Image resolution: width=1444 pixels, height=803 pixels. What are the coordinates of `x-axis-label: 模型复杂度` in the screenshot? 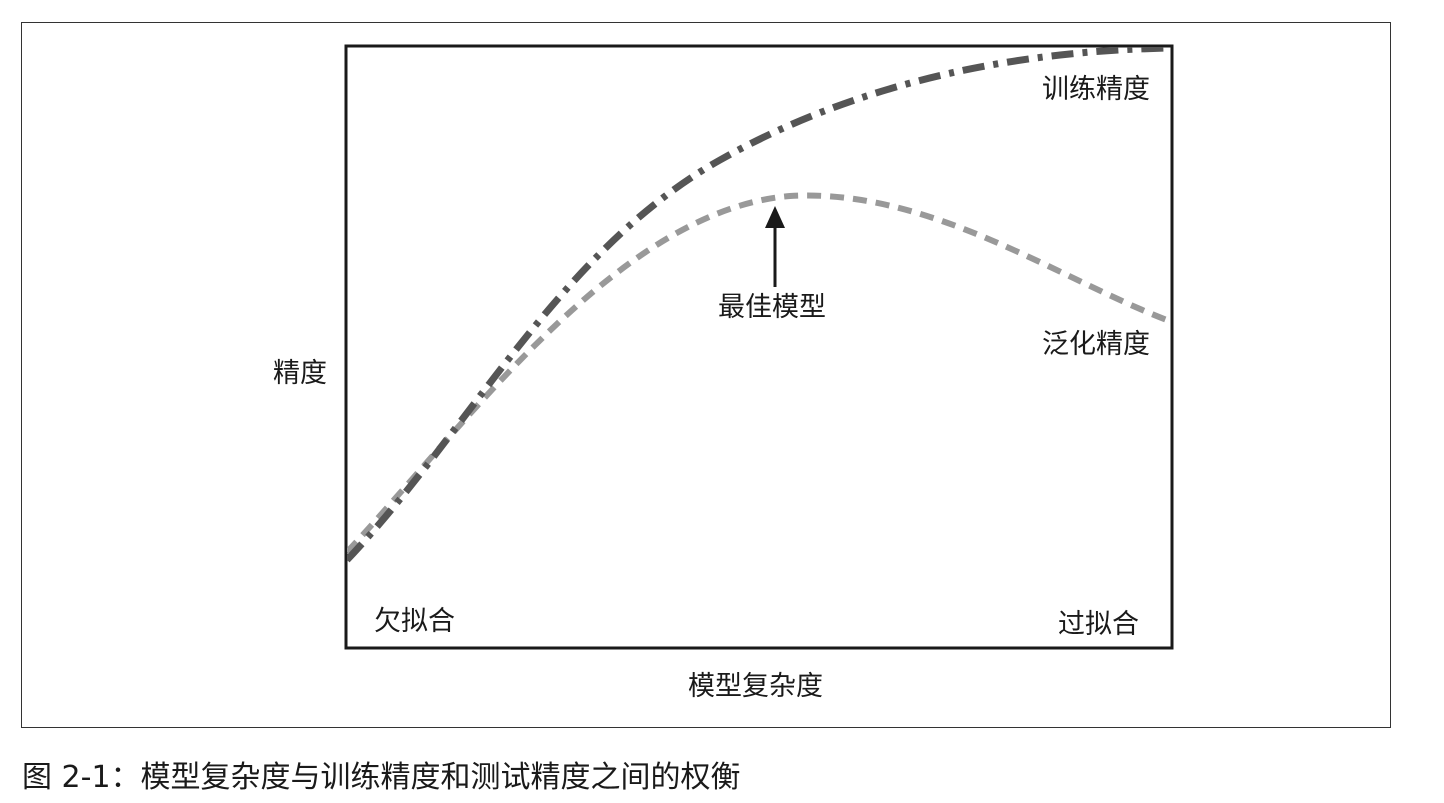 It's located at (755, 686).